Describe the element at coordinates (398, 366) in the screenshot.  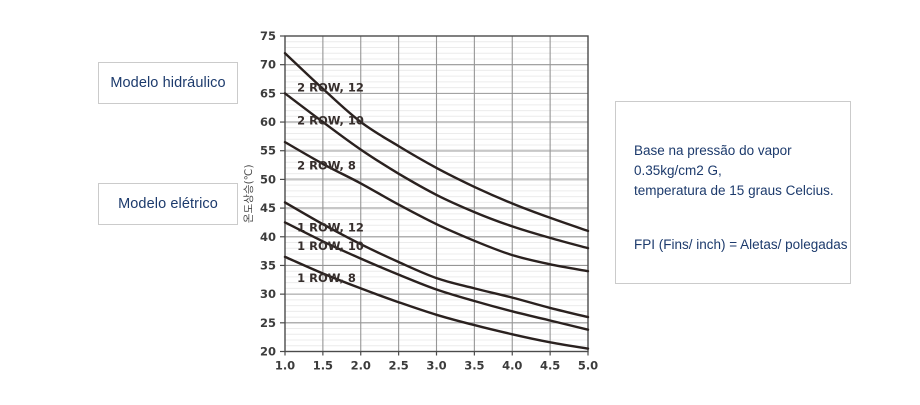
I see `x-tick-label: 2.5` at that location.